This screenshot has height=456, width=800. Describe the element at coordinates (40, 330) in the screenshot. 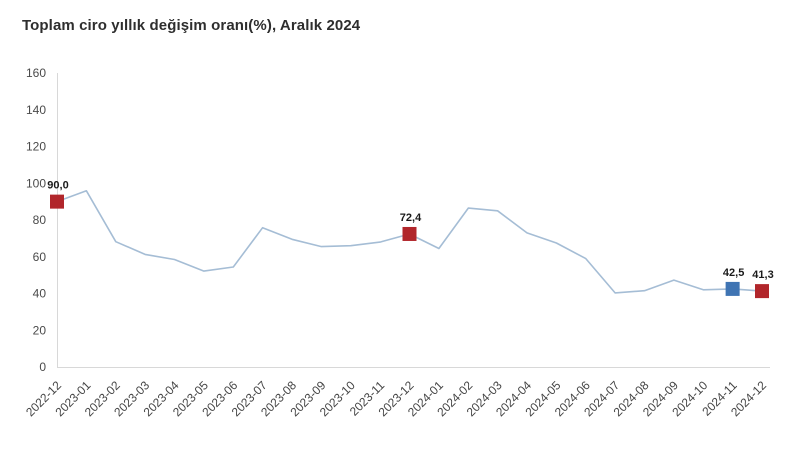

I see `y-tick-label: 20` at that location.